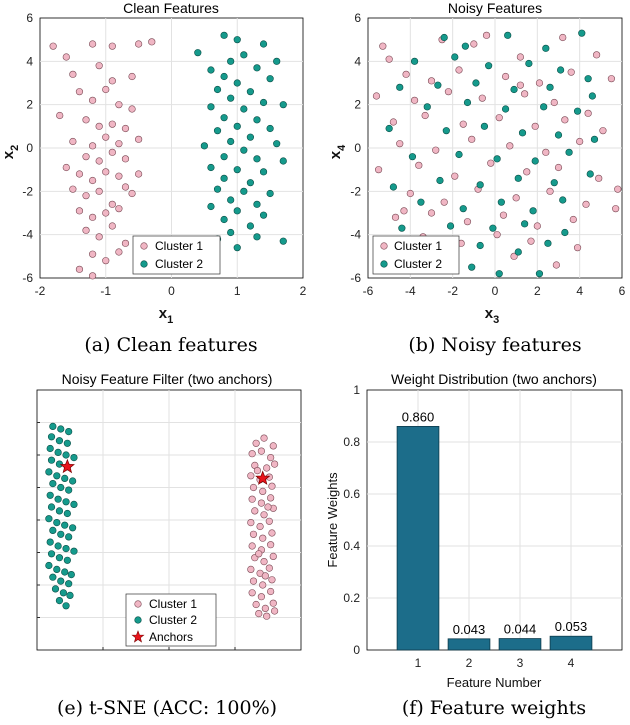 The image size is (630, 725). I want to click on clean-ytick-label: -6, so click(27, 278).